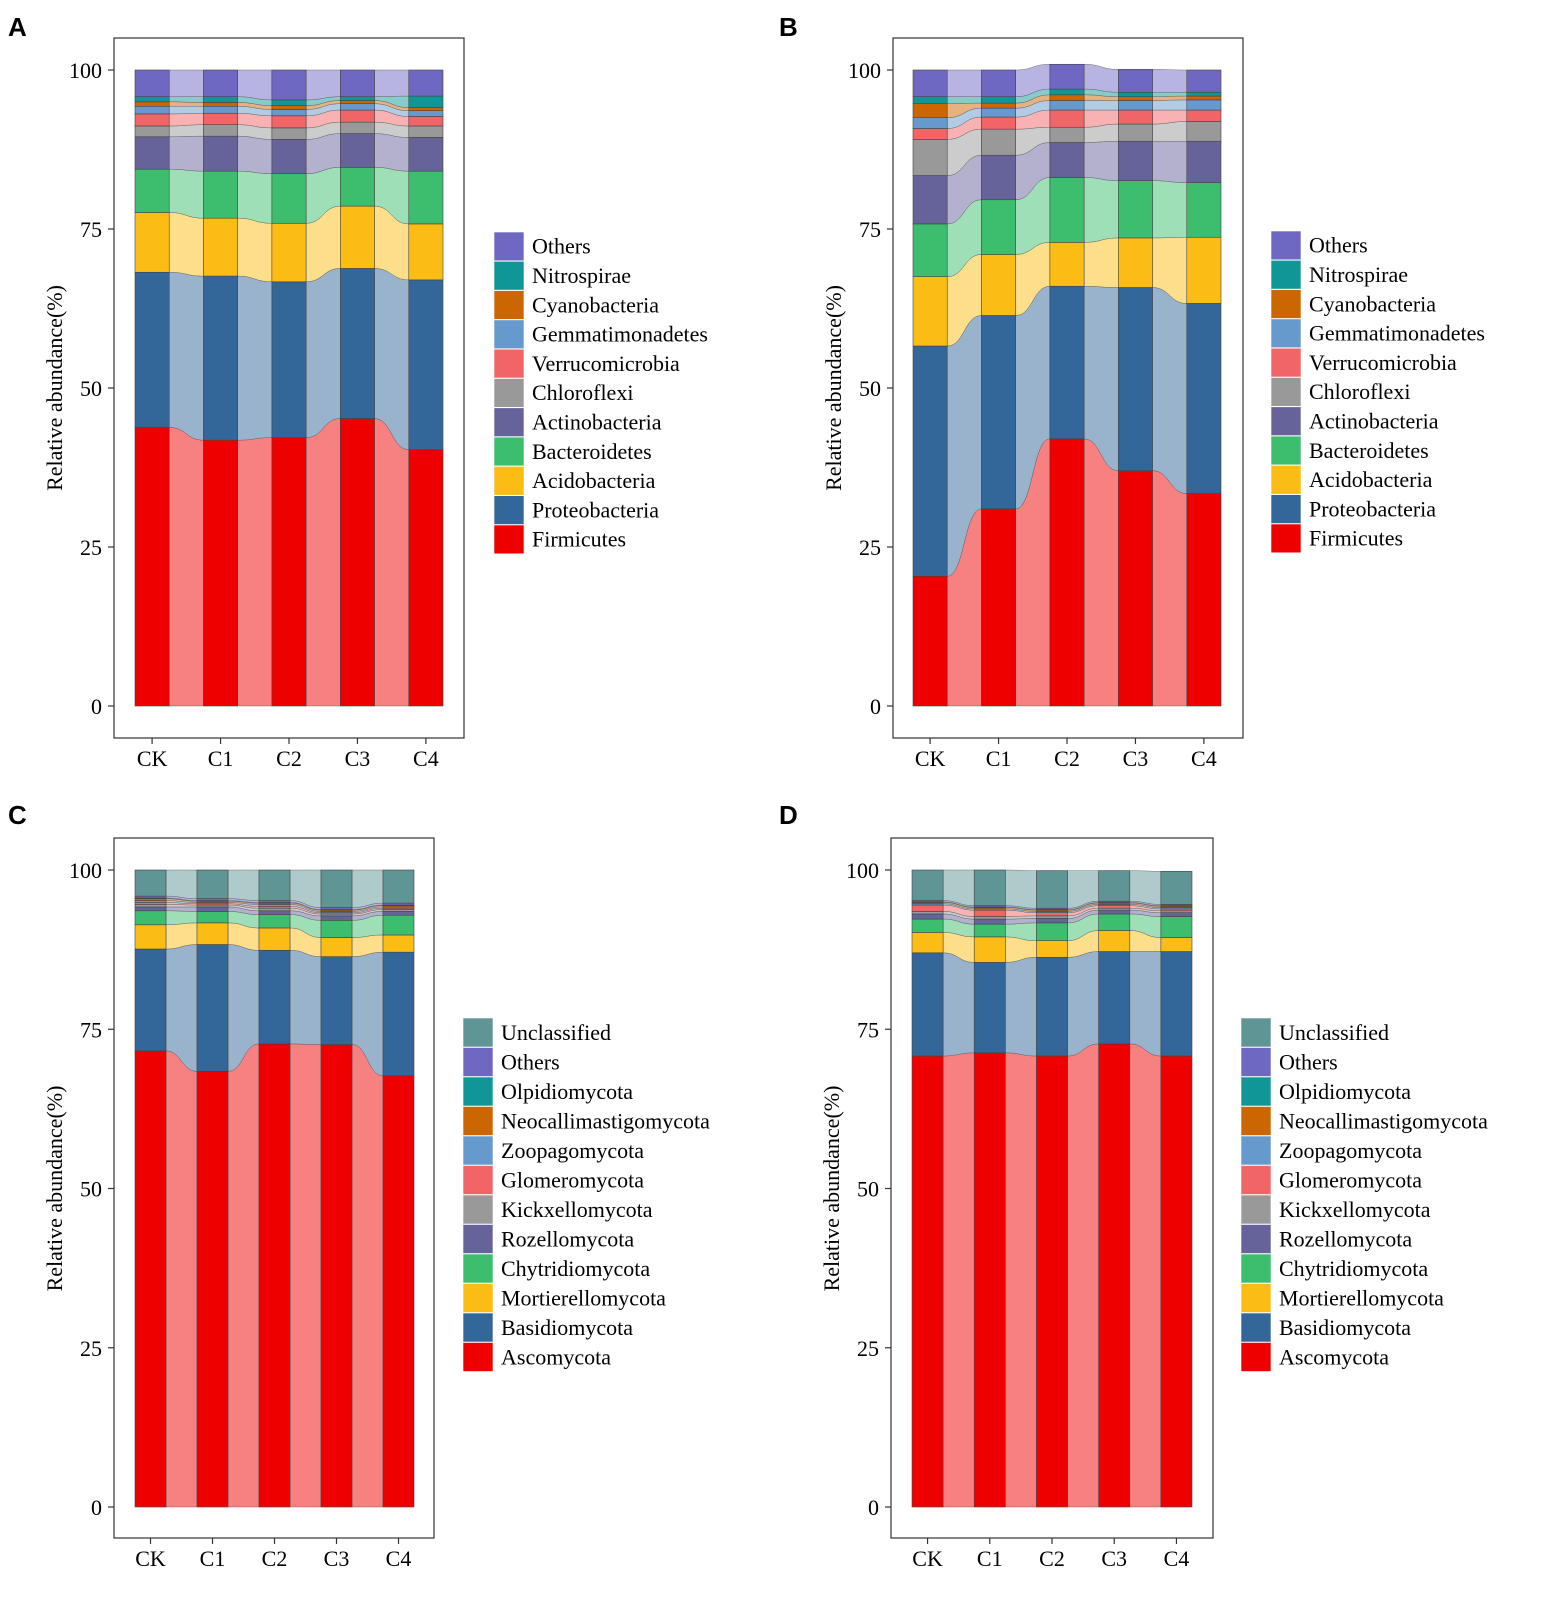  What do you see at coordinates (1101, 161) in the screenshot?
I see `connector-c2-c3-actinobacteria` at bounding box center [1101, 161].